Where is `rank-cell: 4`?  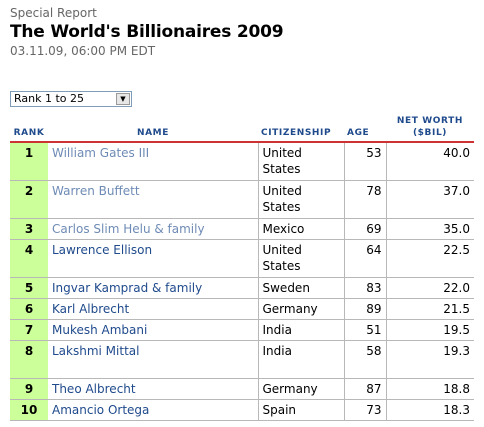
rank-cell: 4 is located at coordinates (29, 258).